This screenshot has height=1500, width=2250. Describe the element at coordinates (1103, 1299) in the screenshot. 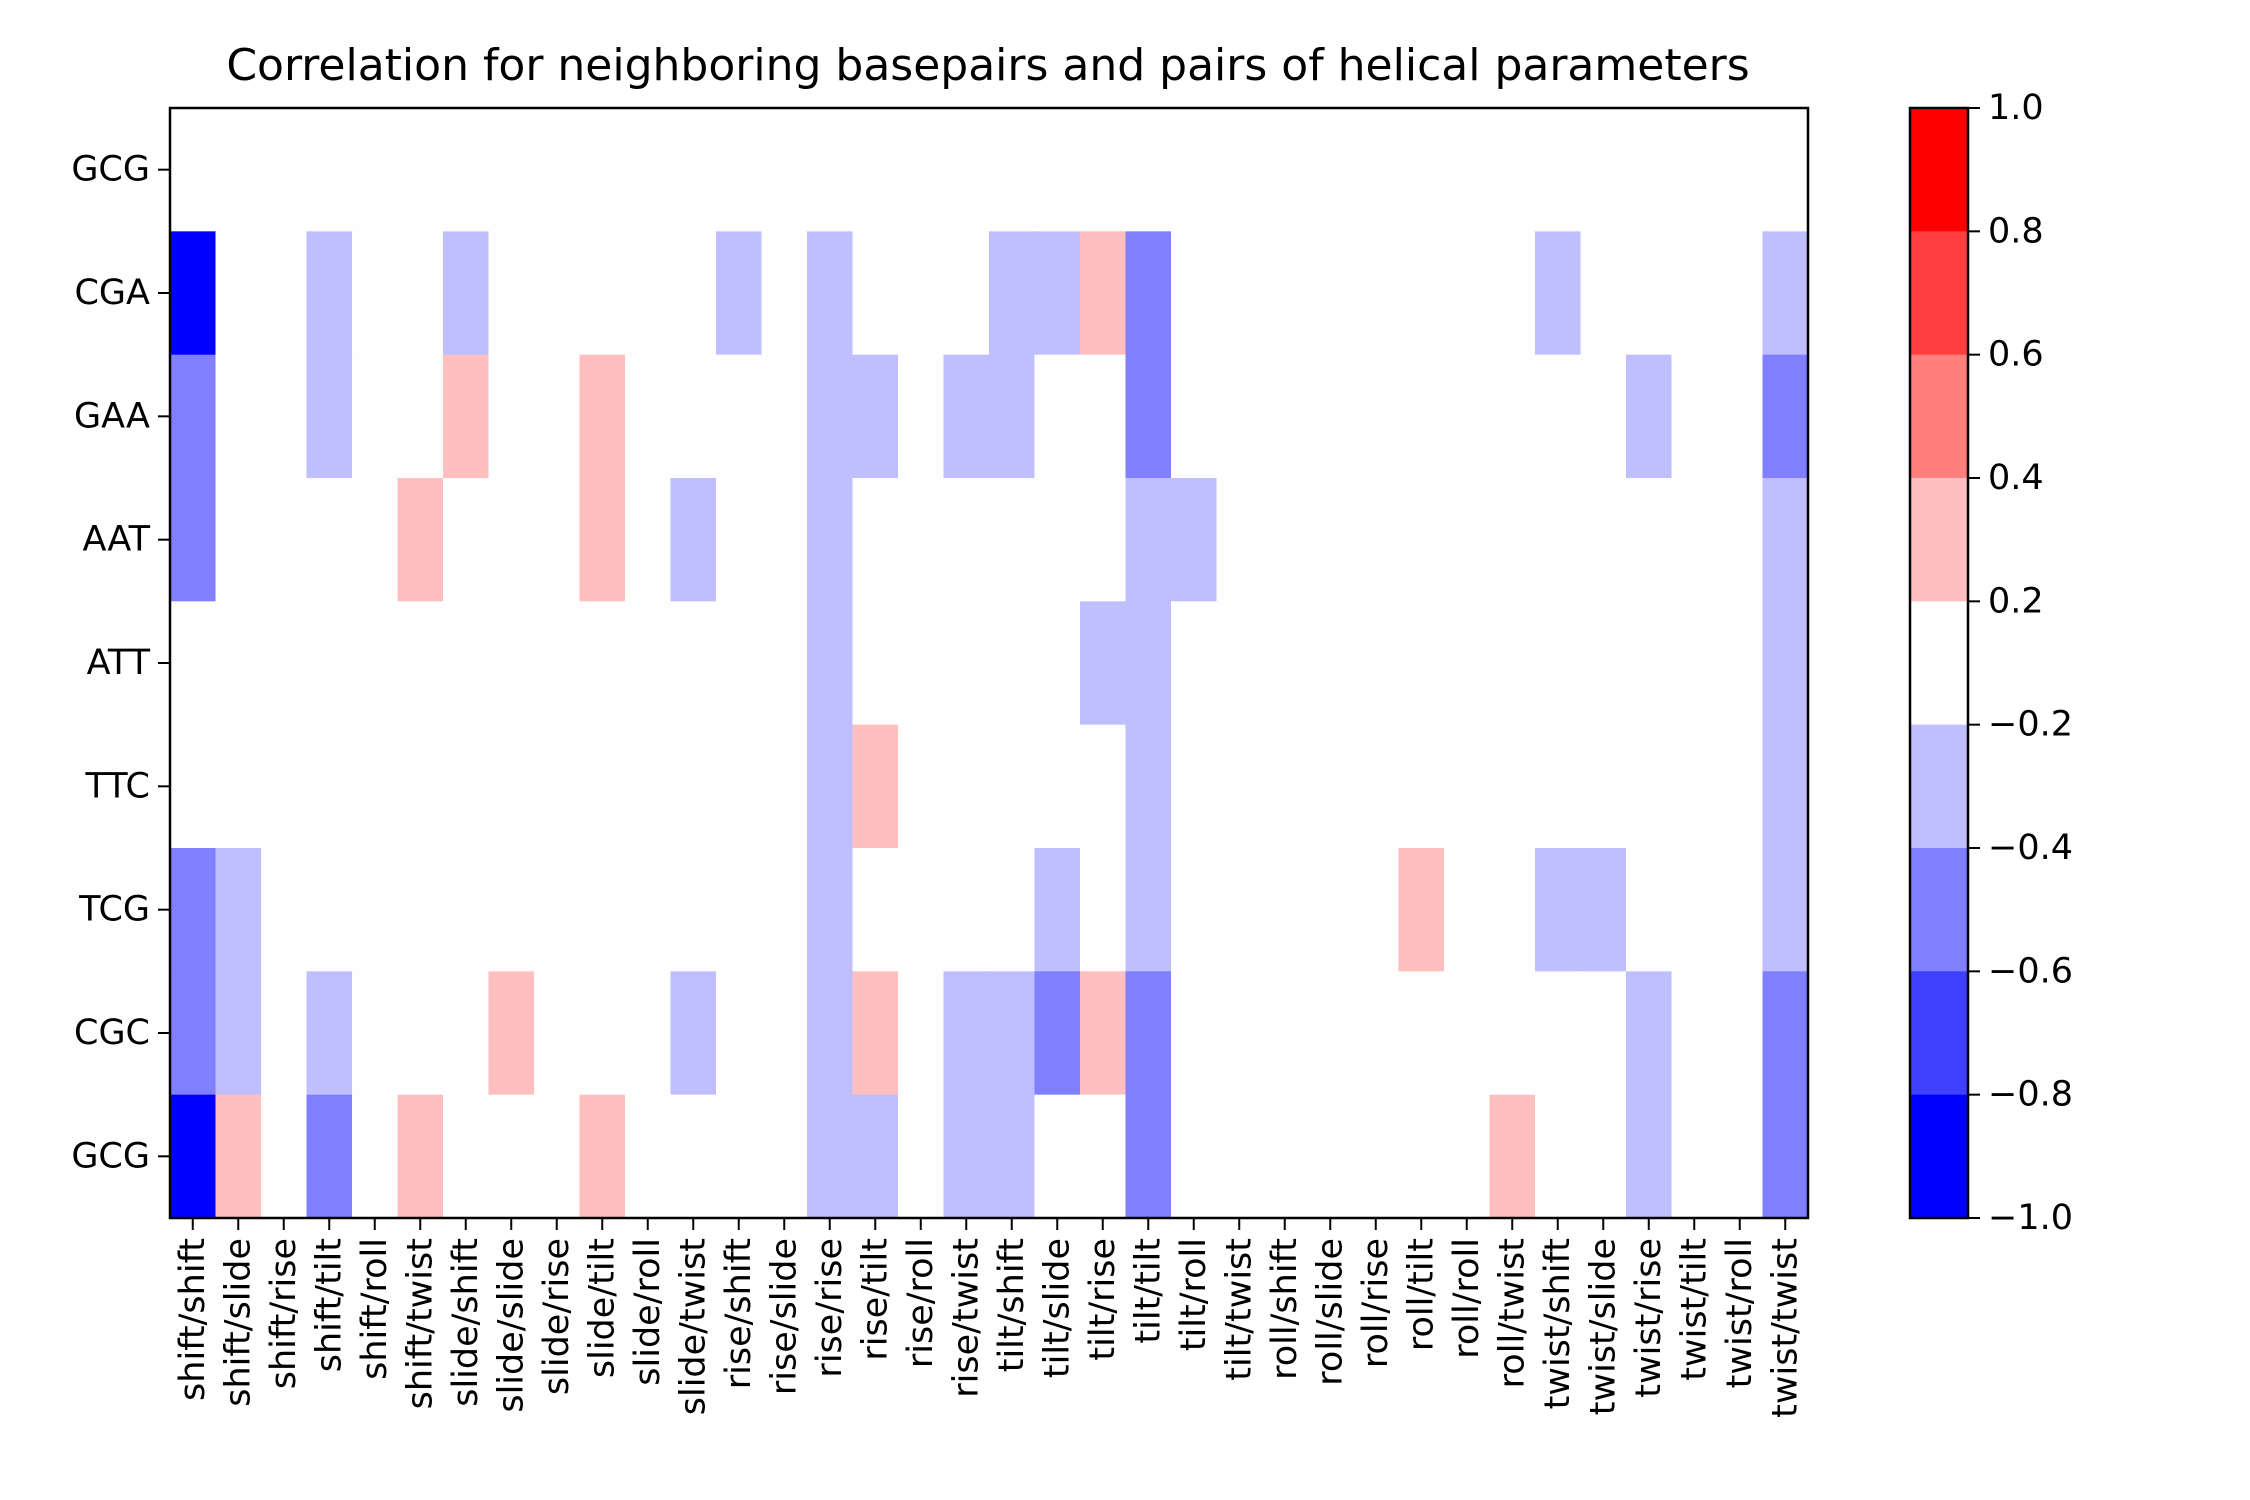

I see `x-tick-label: tilt/rise` at that location.